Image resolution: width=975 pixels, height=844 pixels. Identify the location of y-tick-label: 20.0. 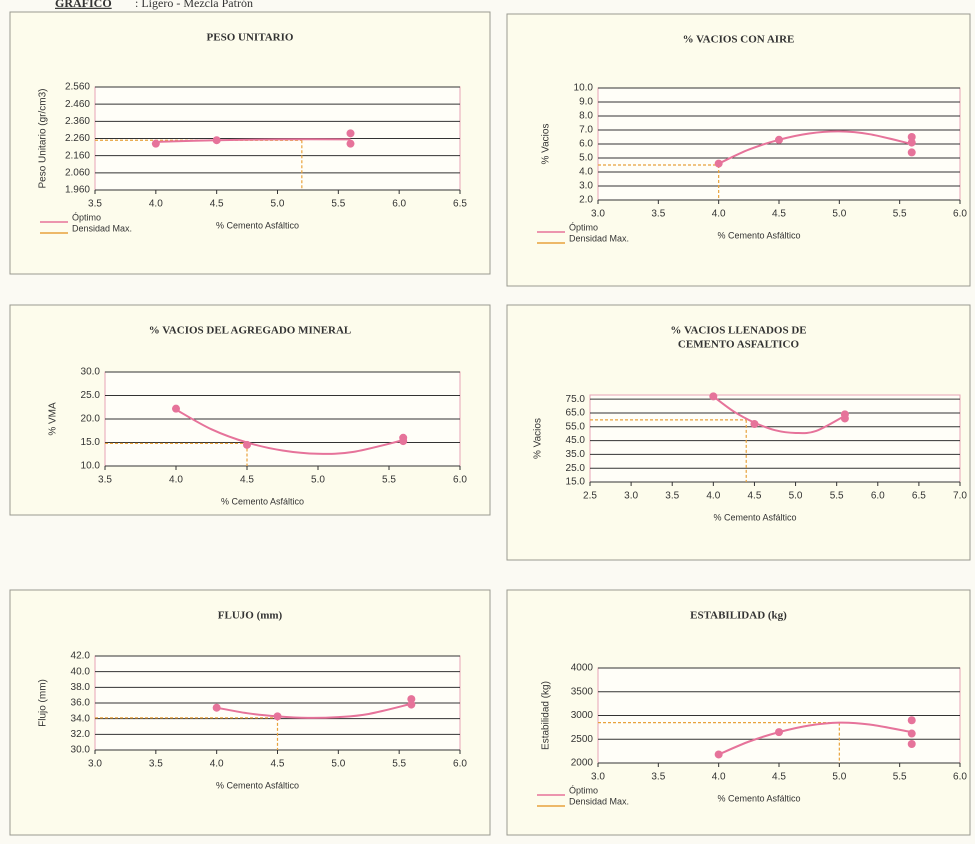
(91, 419).